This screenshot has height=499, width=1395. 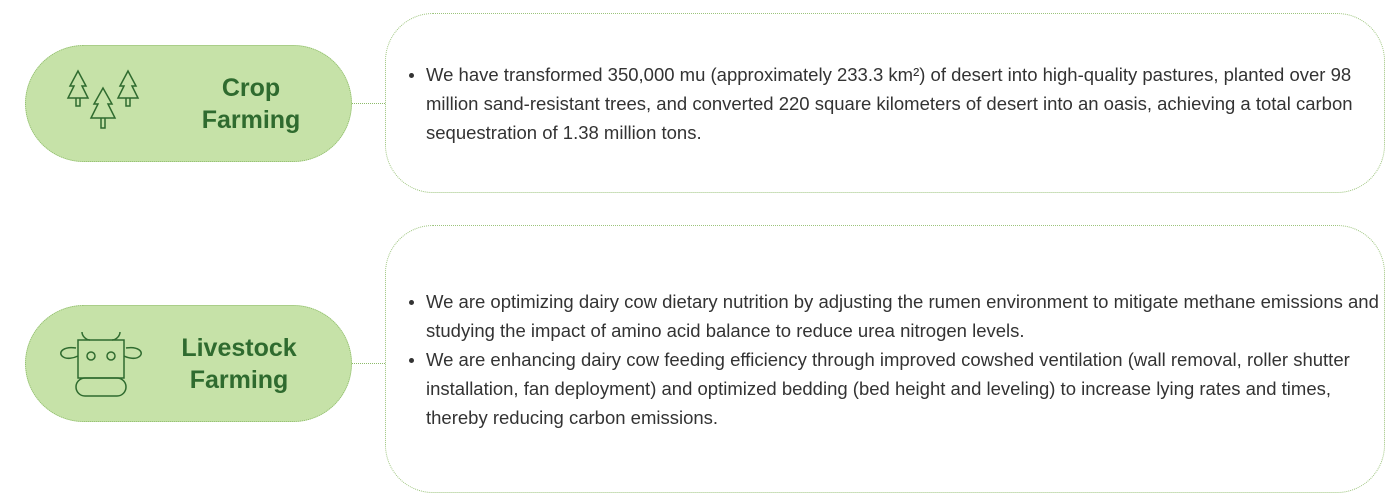 I want to click on title-line: Livestock, so click(x=239, y=347).